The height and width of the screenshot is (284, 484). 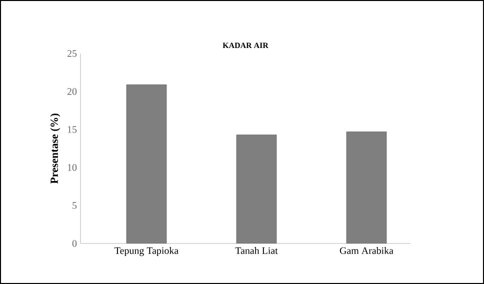 What do you see at coordinates (74, 205) in the screenshot?
I see `y-tick-label: 5` at bounding box center [74, 205].